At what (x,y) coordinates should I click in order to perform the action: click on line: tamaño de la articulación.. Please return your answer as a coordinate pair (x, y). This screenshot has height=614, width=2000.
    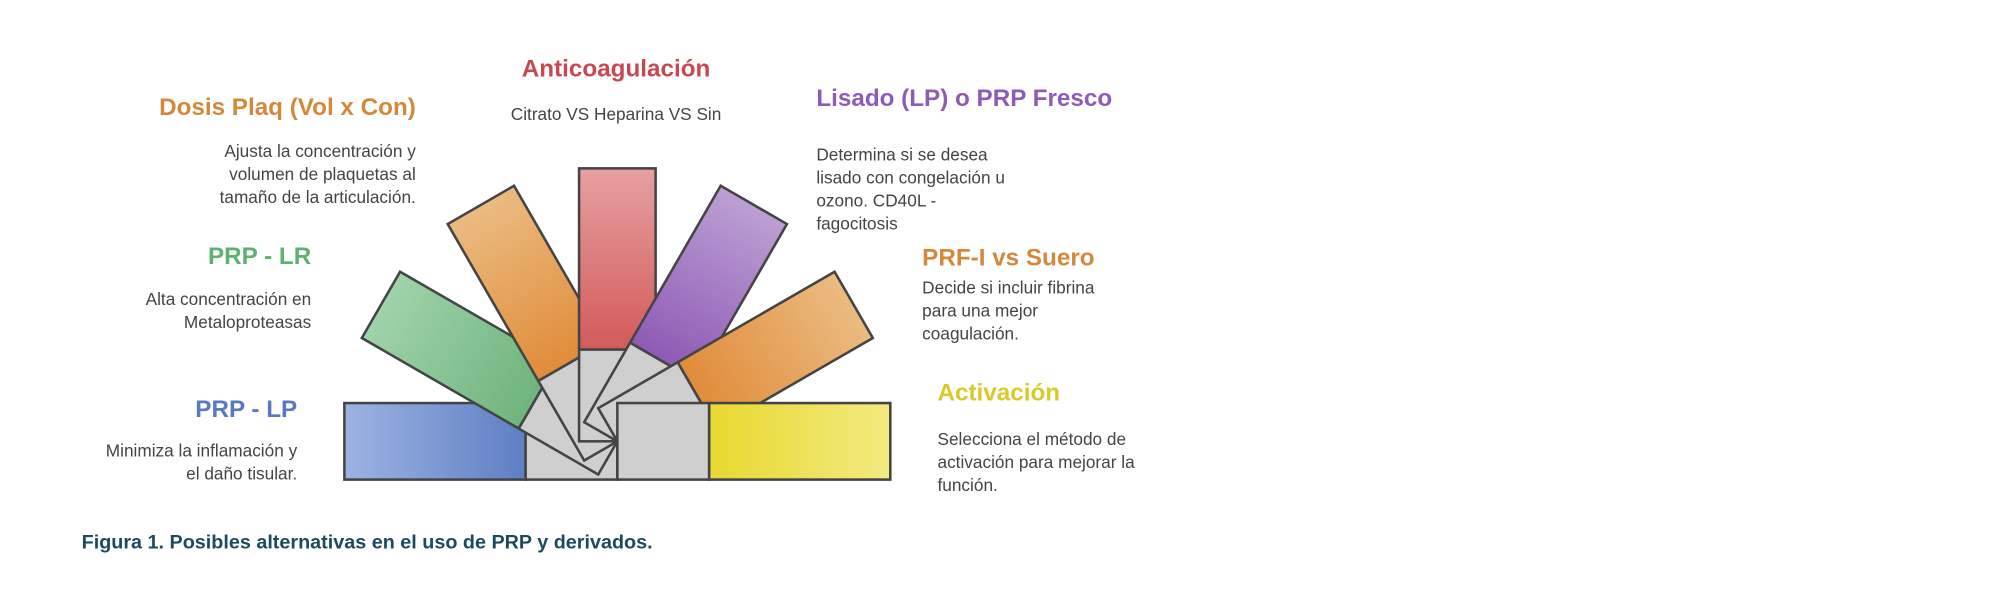
    Looking at the image, I should click on (317, 197).